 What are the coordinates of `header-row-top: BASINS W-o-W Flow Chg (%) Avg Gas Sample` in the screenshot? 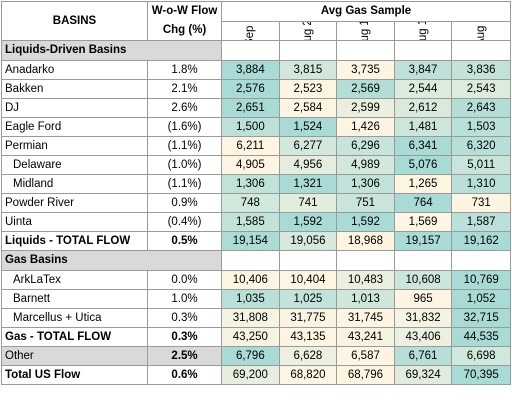 It's located at (255, 21).